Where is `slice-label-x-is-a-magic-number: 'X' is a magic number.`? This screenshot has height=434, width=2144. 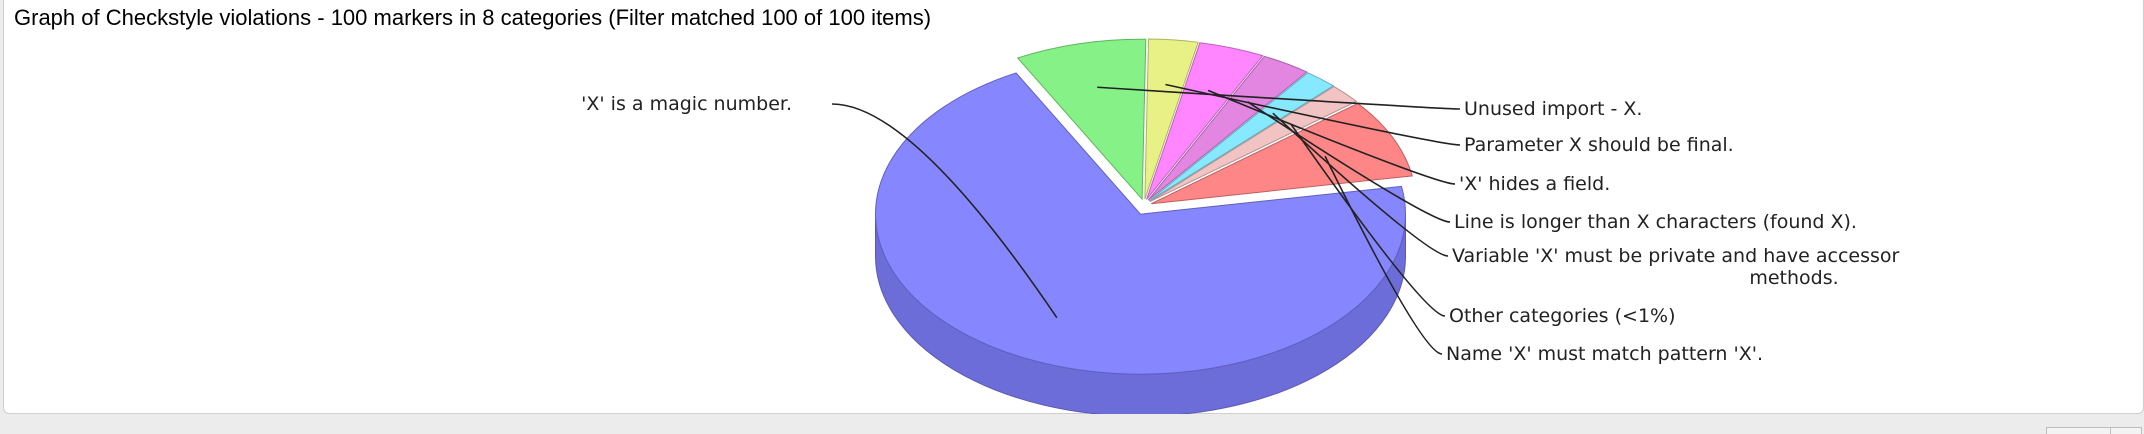 slice-label-x-is-a-magic-number: 'X' is a magic number. is located at coordinates (686, 104).